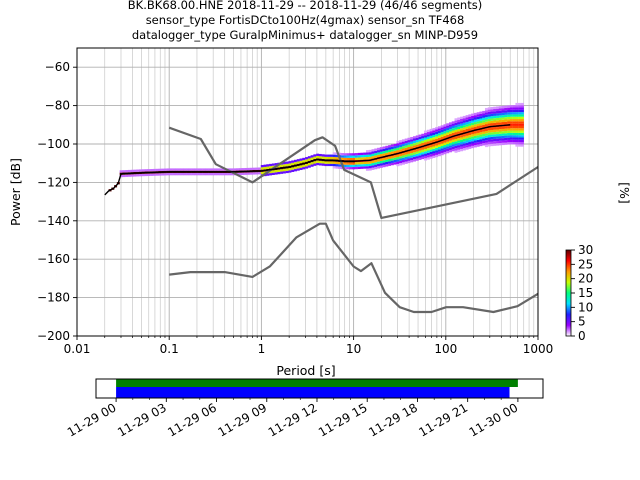 This screenshot has width=640, height=480. Describe the element at coordinates (585, 279) in the screenshot. I see `colorbar-tick-label: 20` at that location.